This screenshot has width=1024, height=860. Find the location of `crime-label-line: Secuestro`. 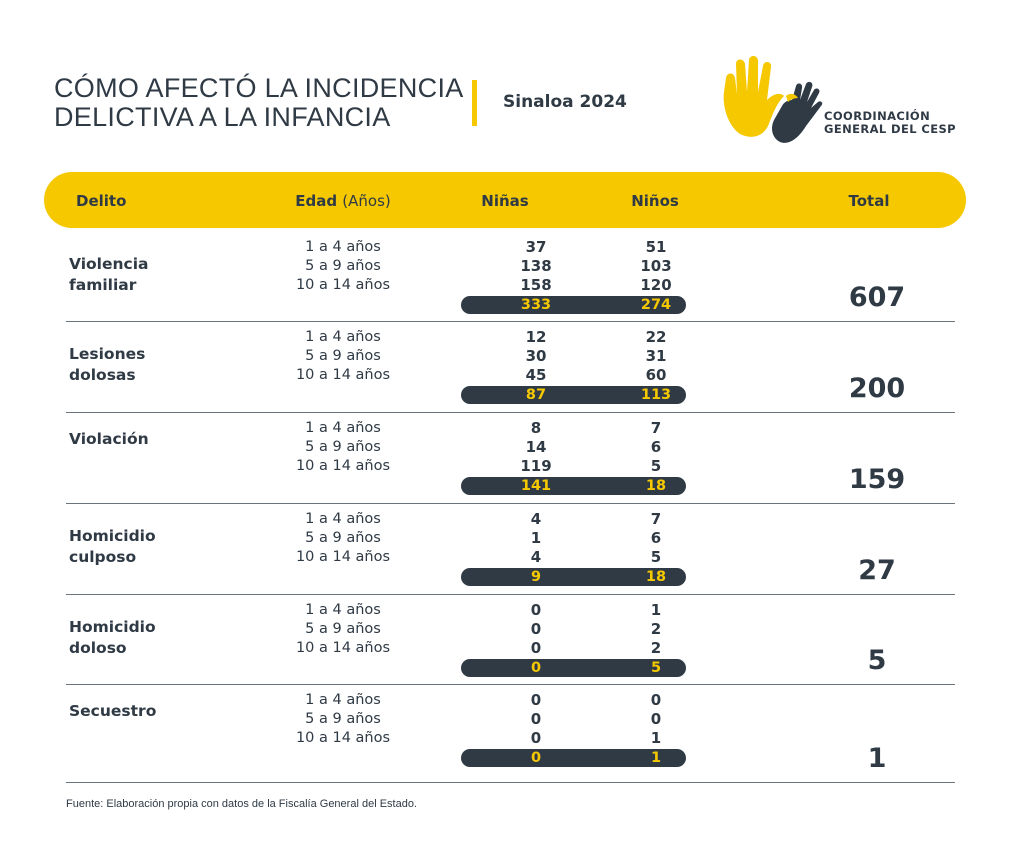

crime-label-line: Secuestro is located at coordinates (113, 711).